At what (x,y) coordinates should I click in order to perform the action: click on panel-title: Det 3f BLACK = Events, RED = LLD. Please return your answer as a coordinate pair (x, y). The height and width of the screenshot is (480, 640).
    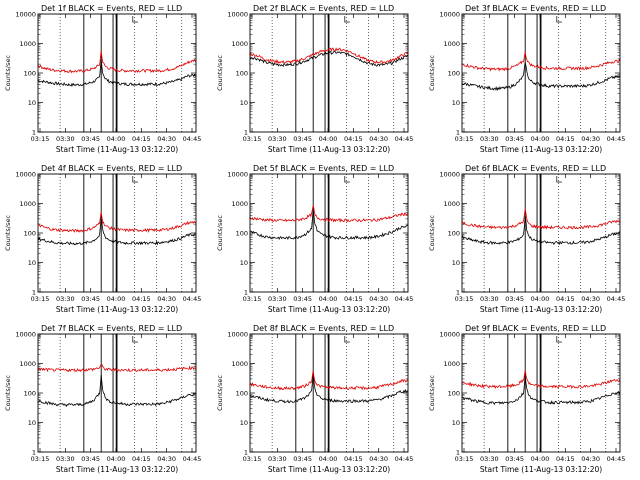
    Looking at the image, I should click on (535, 8).